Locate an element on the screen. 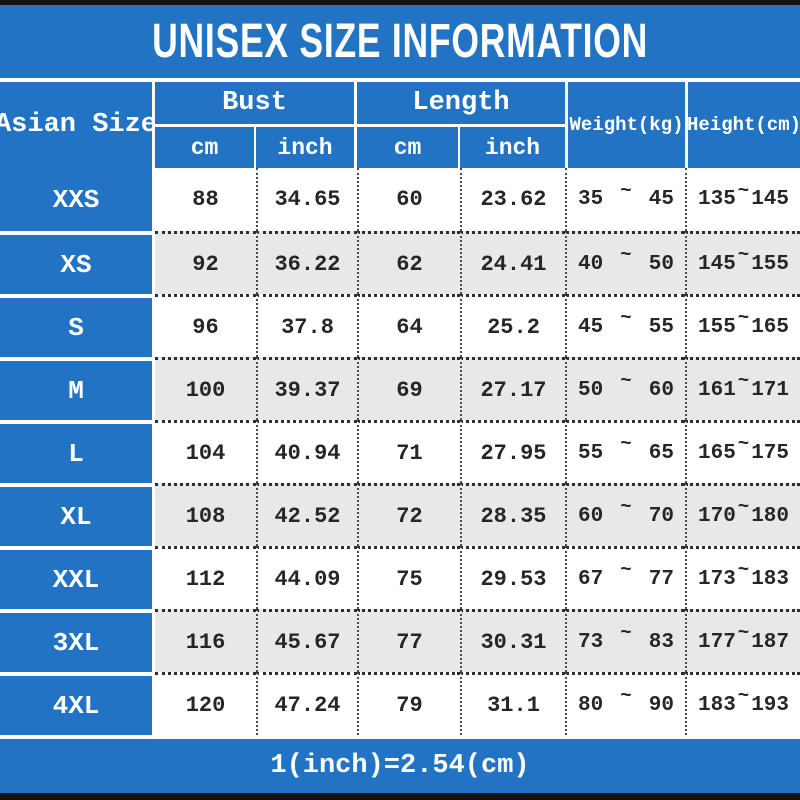  height-range-cell: 165 ~ 175 is located at coordinates (742, 451).